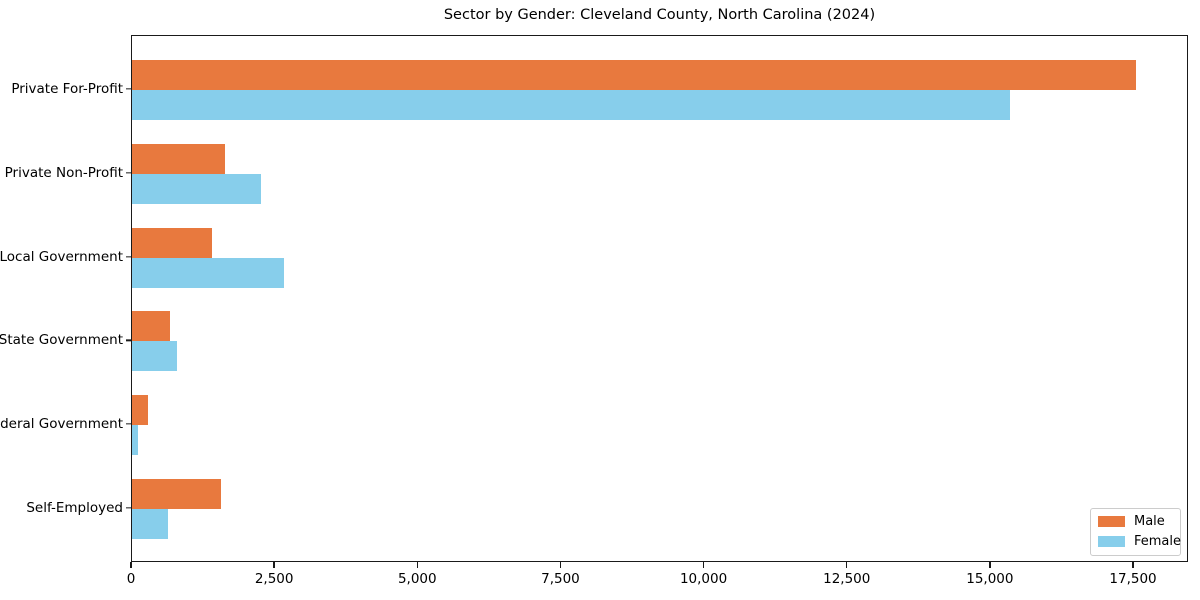 The image size is (1200, 600). I want to click on xtick-label-12500: 12,500, so click(847, 579).